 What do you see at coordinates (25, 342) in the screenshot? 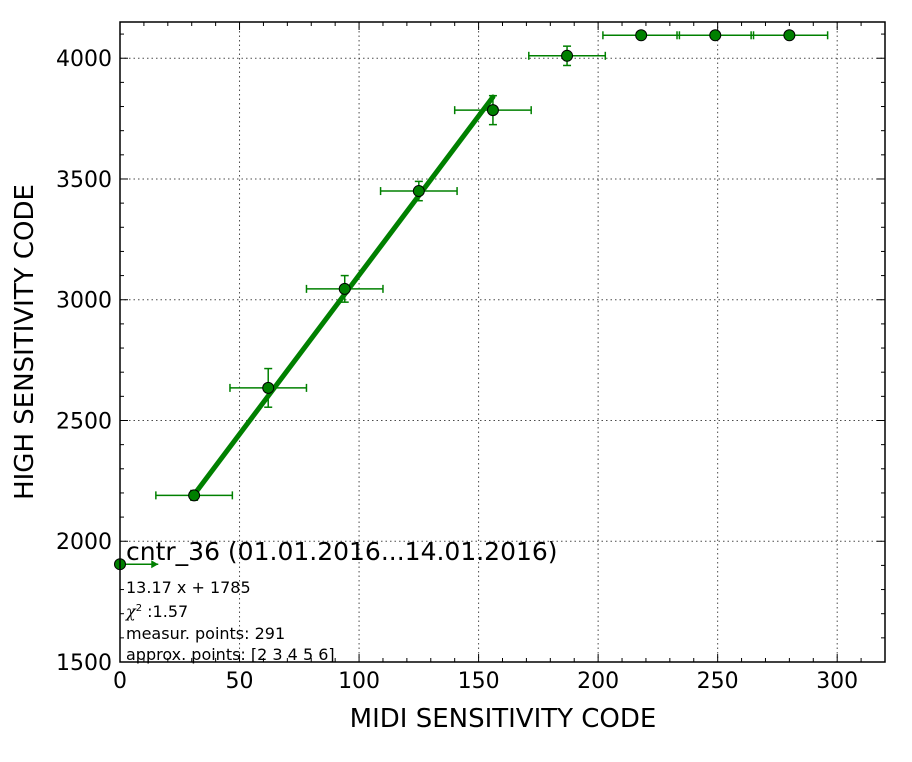
I see `y-axis-label: HIGH SENSITIVITY CODE` at bounding box center [25, 342].